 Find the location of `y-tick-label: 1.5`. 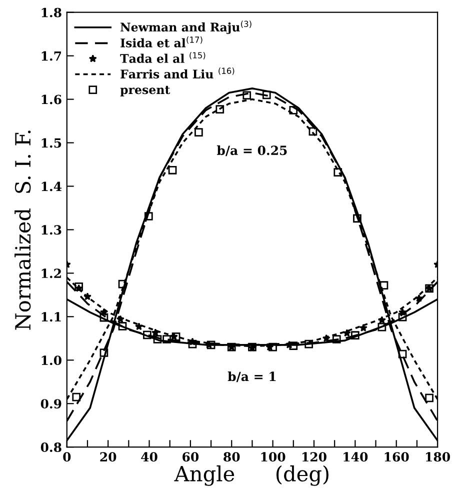

y-tick-label: 1.5 is located at coordinates (52, 143).